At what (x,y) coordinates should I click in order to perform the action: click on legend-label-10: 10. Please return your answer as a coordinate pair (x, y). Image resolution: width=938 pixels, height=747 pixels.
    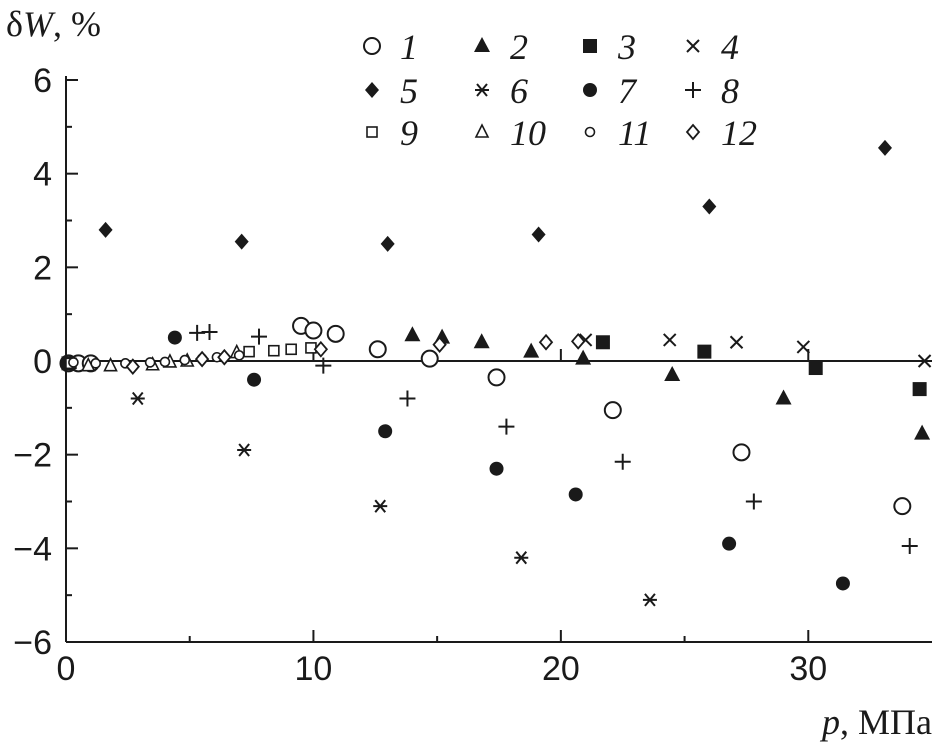
    Looking at the image, I should click on (528, 133).